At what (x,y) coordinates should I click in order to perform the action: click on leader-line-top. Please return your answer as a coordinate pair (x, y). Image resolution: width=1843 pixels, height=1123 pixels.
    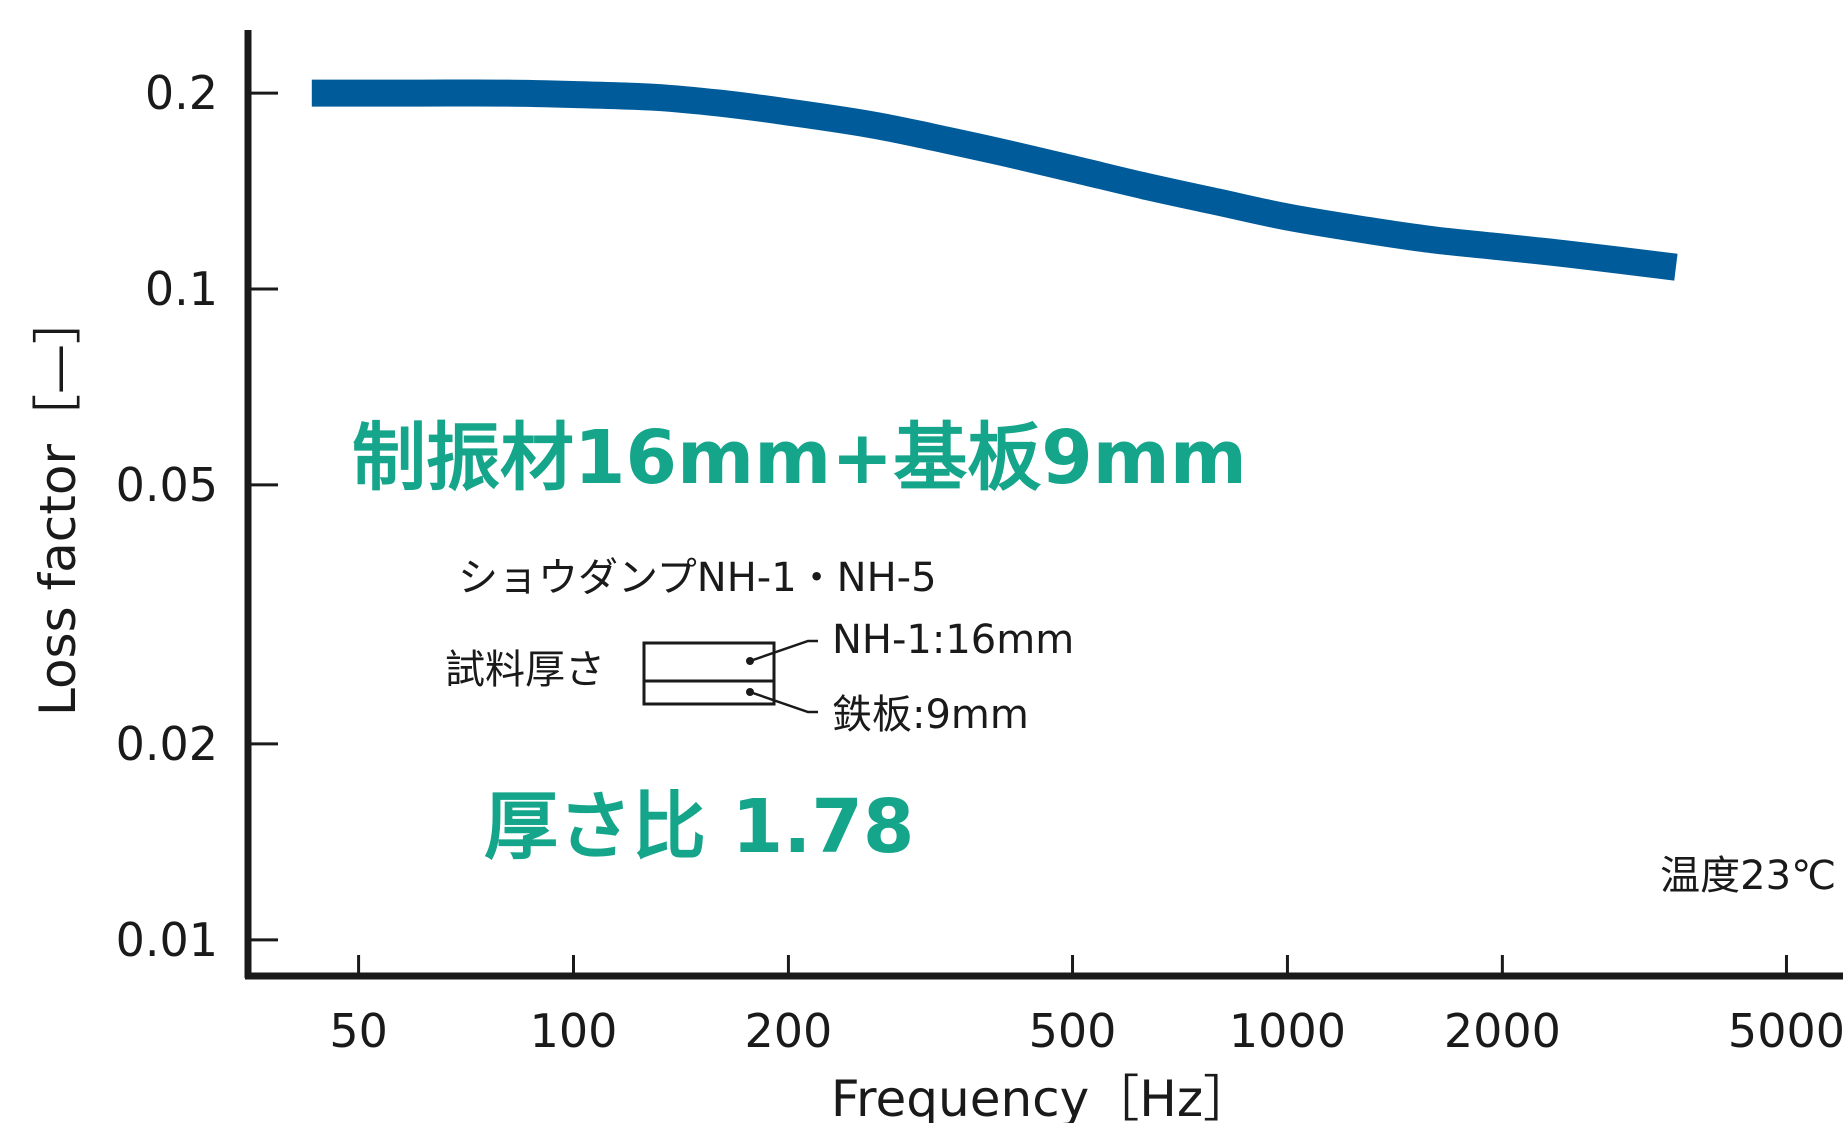
    Looking at the image, I should click on (783, 651).